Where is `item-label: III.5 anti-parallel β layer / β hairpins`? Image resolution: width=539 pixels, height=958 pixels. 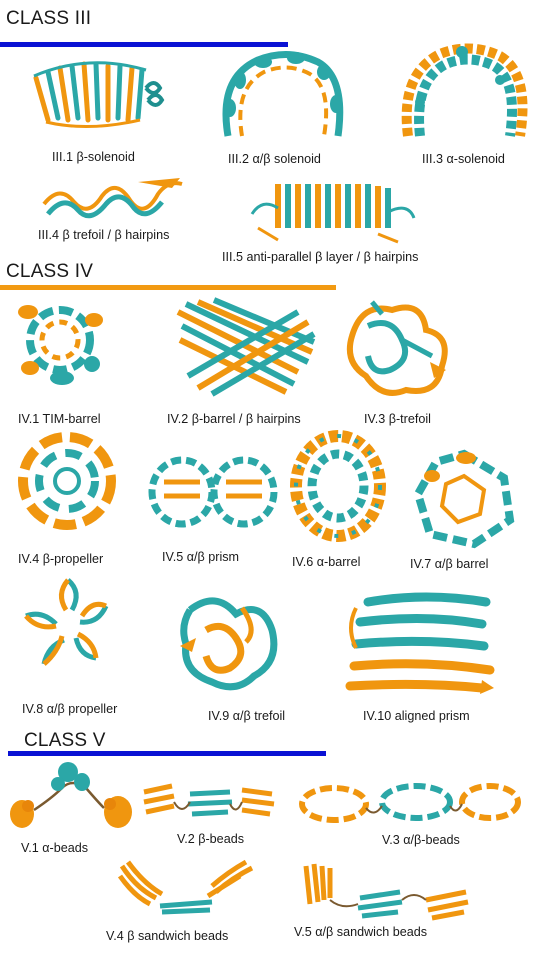 item-label: III.5 anti-parallel β layer / β hairpins is located at coordinates (320, 257).